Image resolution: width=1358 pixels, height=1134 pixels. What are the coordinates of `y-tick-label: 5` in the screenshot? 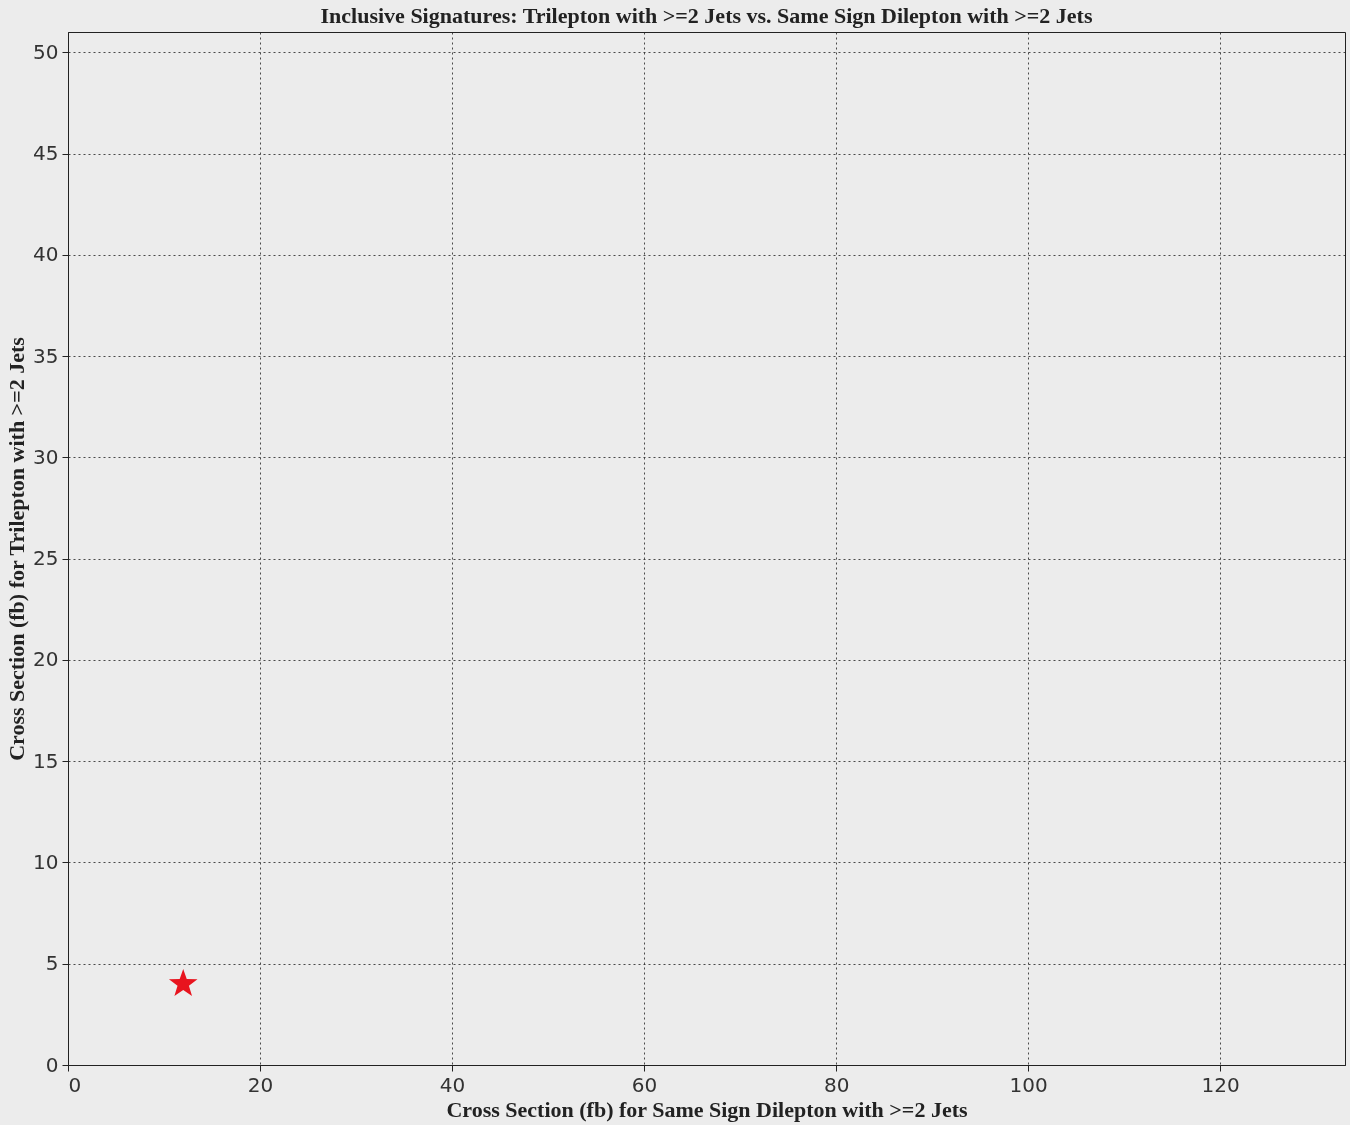 It's located at (52, 963).